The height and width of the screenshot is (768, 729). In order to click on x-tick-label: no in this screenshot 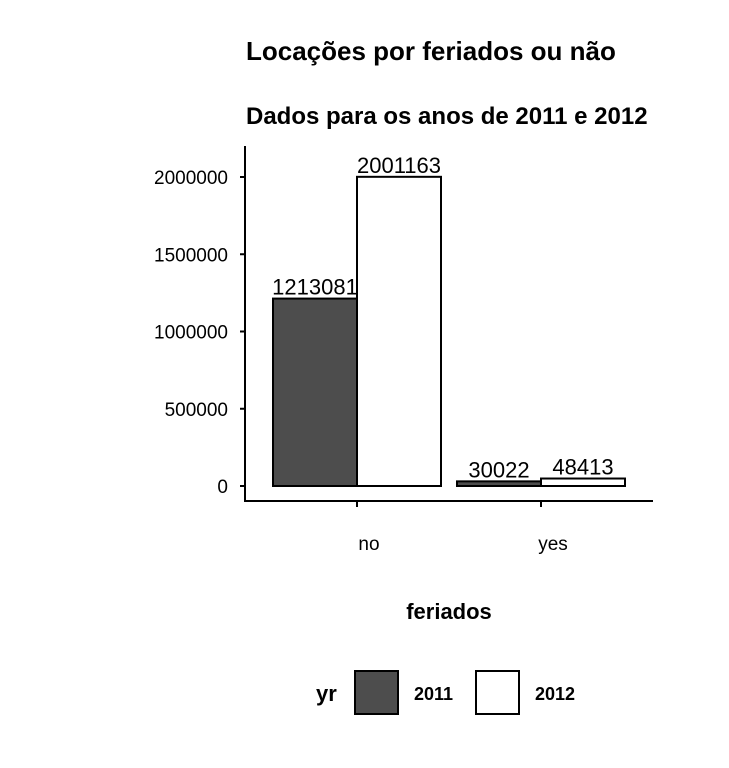, I will do `click(368, 544)`.